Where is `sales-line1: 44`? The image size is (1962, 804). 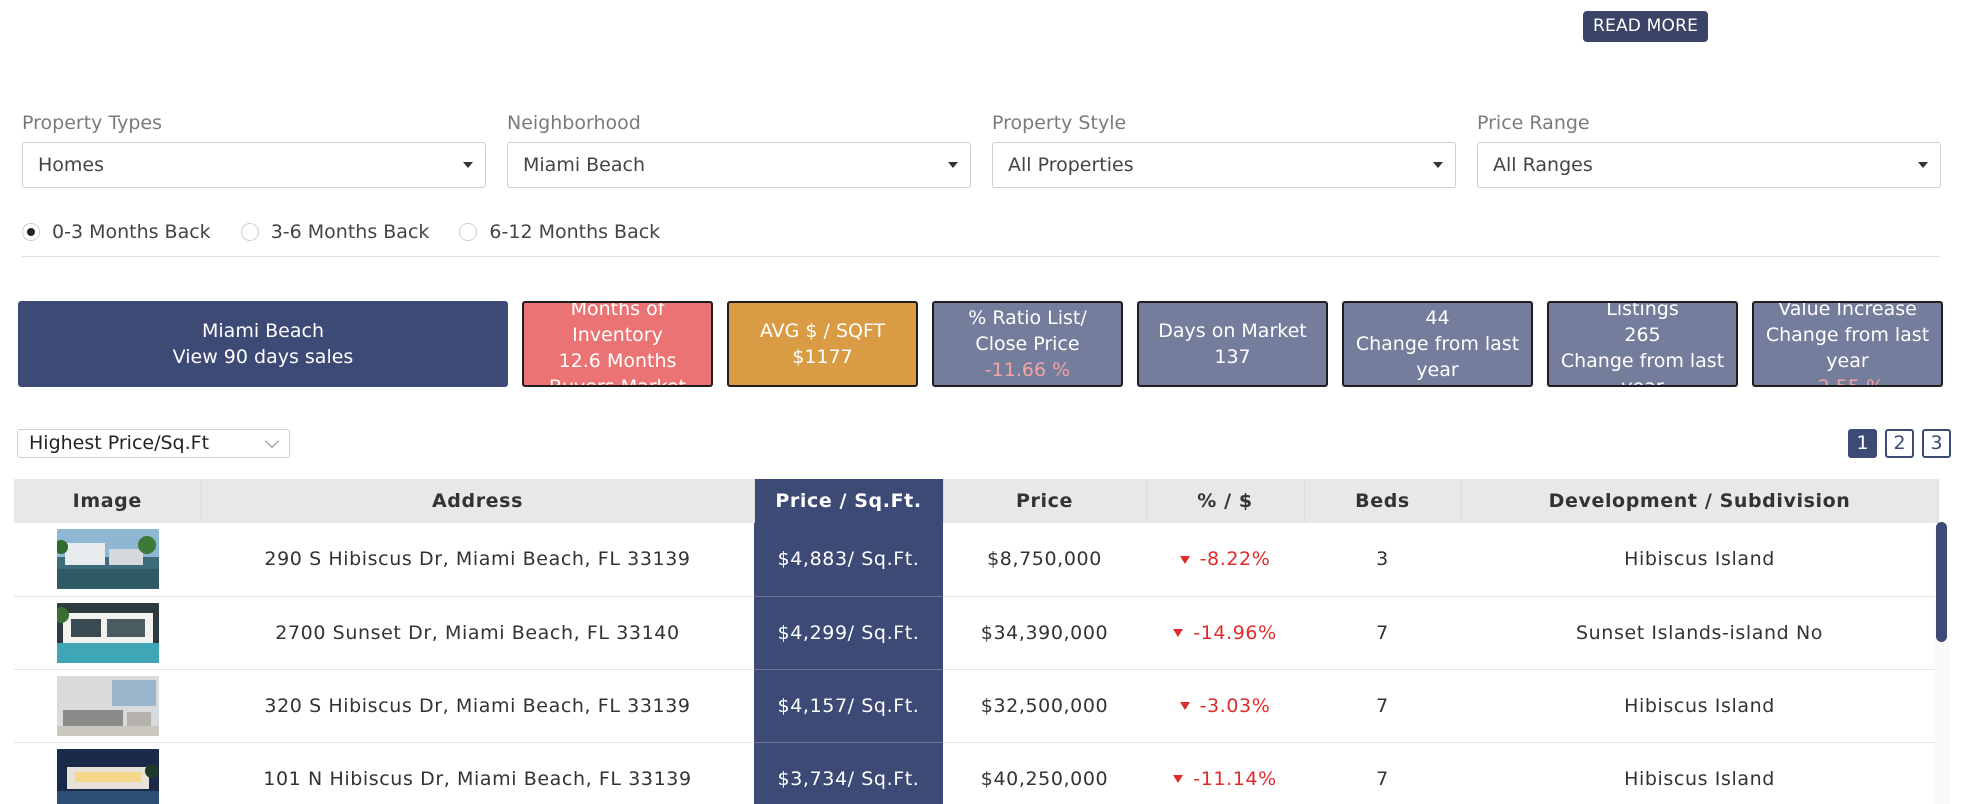
sales-line1: 44 is located at coordinates (1437, 318).